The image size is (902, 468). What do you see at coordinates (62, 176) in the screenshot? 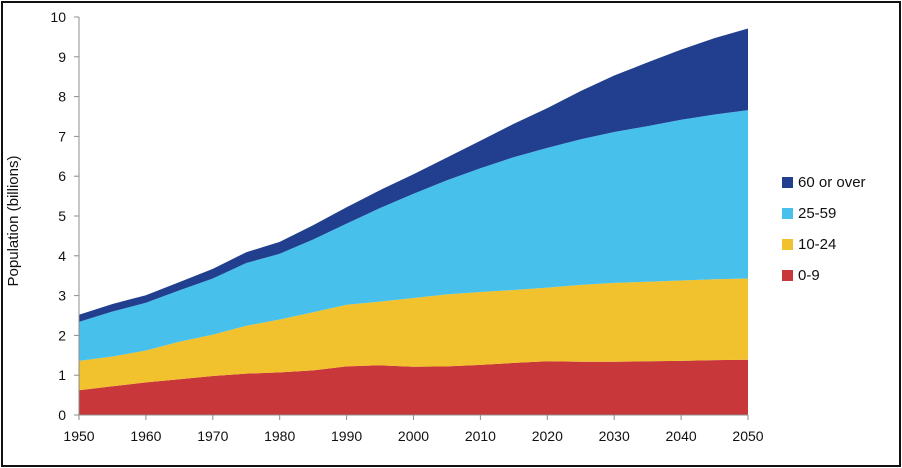
I see `y-tick-label: 6` at bounding box center [62, 176].